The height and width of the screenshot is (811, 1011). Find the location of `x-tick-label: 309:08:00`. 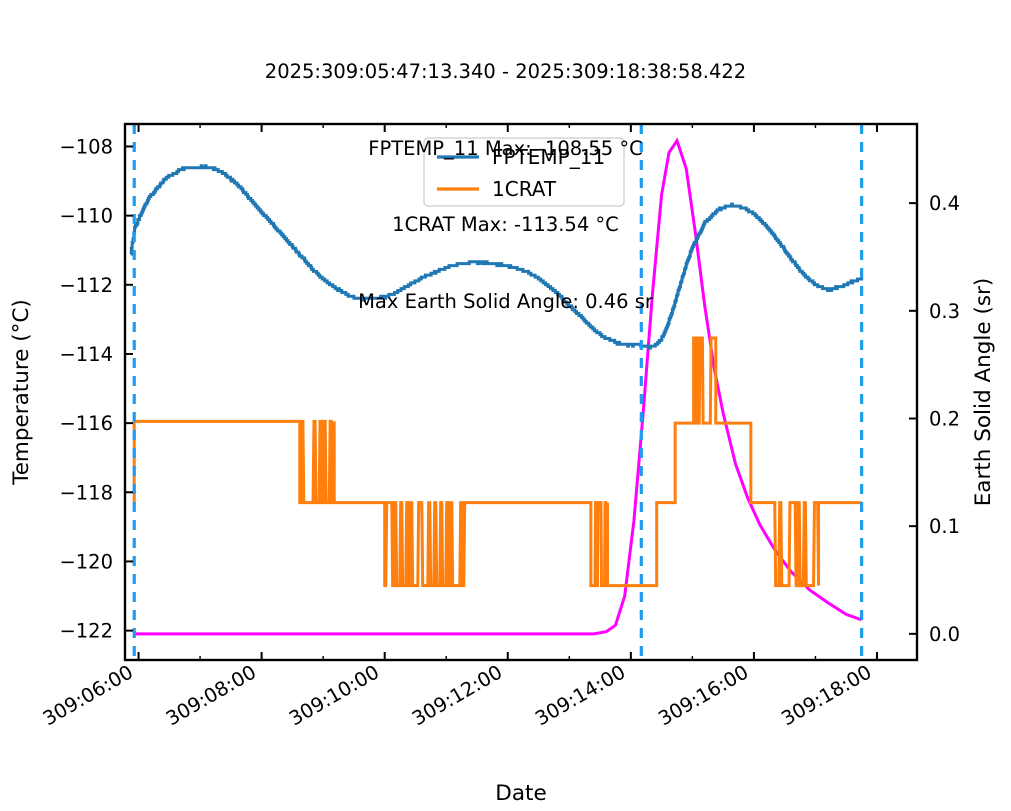

x-tick-label: 309:08:00 is located at coordinates (211, 695).